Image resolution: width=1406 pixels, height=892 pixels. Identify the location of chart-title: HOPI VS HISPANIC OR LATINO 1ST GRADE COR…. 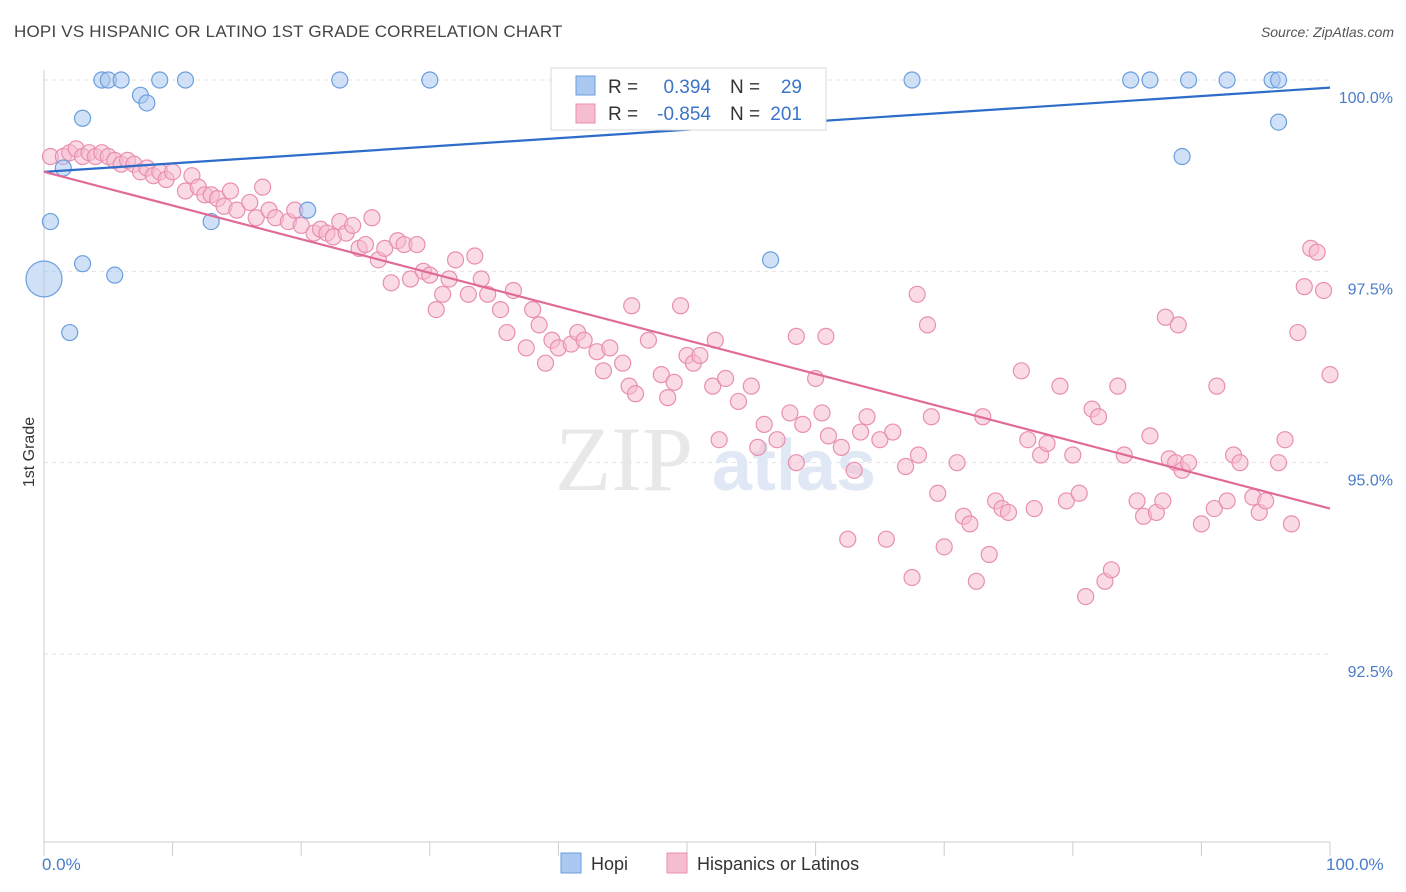
(288, 31).